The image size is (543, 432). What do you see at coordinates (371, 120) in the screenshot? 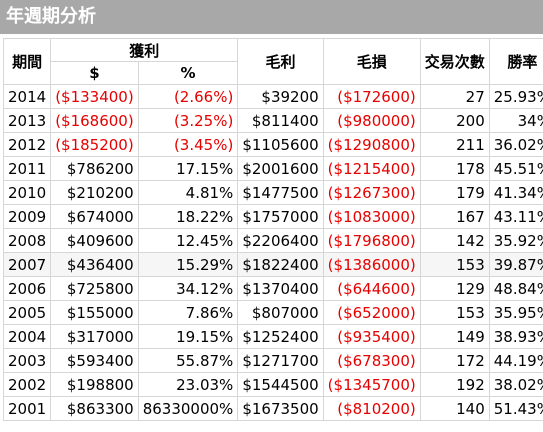
I see `gross-loss-cell: ($980000)` at bounding box center [371, 120].